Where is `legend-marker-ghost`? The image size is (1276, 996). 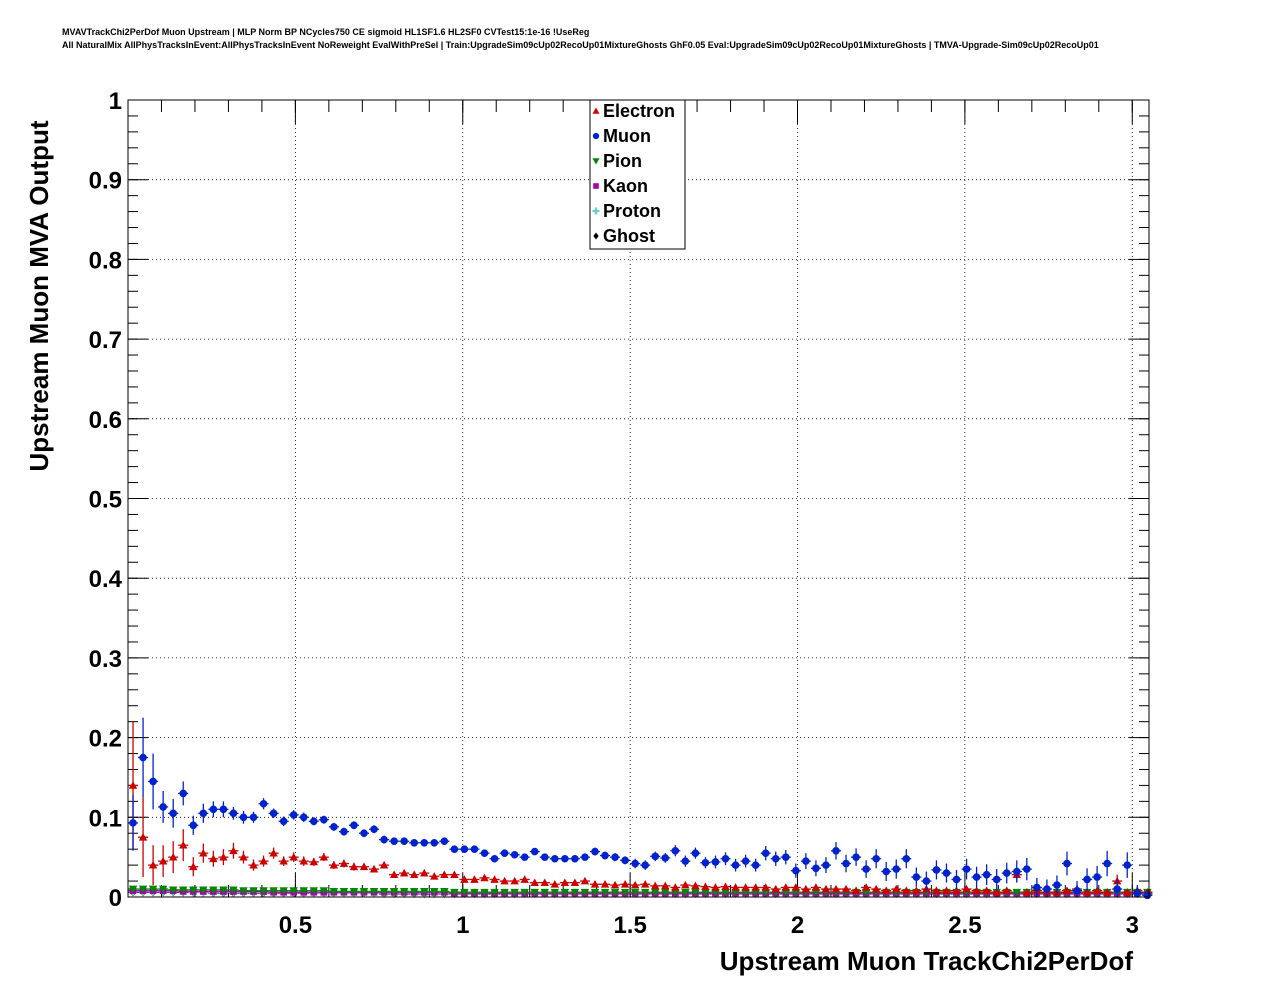 legend-marker-ghost is located at coordinates (596, 236).